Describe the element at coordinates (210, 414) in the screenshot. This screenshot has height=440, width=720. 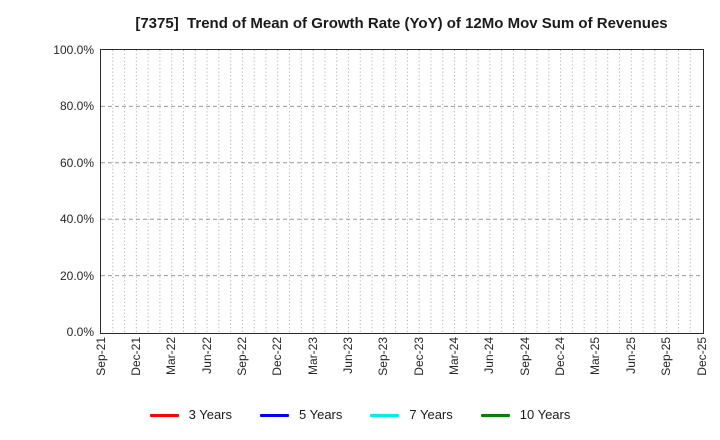
I see `legend-label: 3 Years` at that location.